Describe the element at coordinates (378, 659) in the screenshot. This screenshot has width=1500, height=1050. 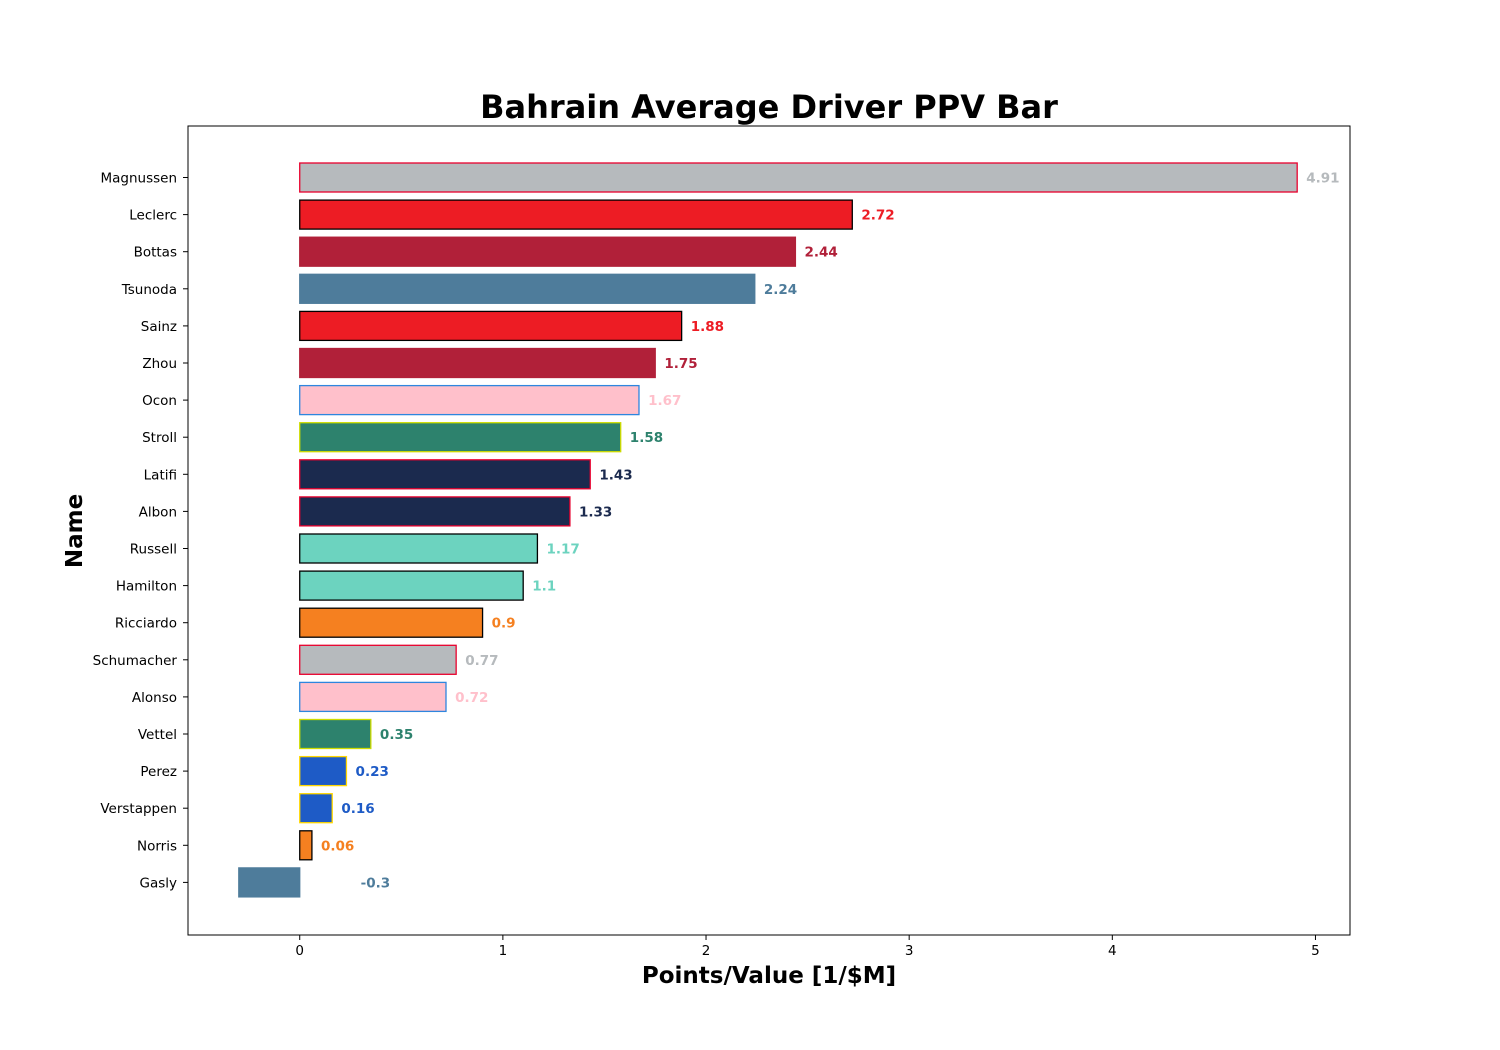
I see `bar-schumacher` at that location.